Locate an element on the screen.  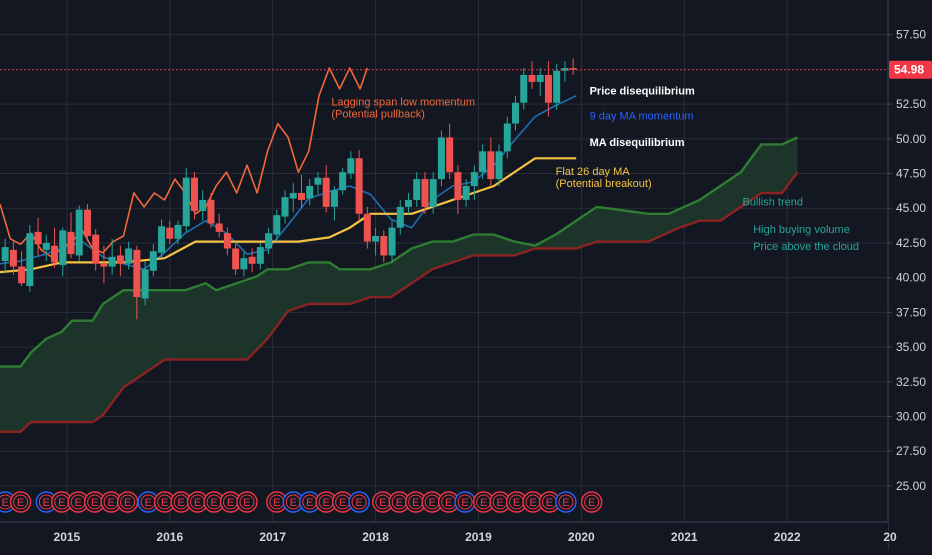
annotation-line: 9 day MA momentum is located at coordinates (642, 116).